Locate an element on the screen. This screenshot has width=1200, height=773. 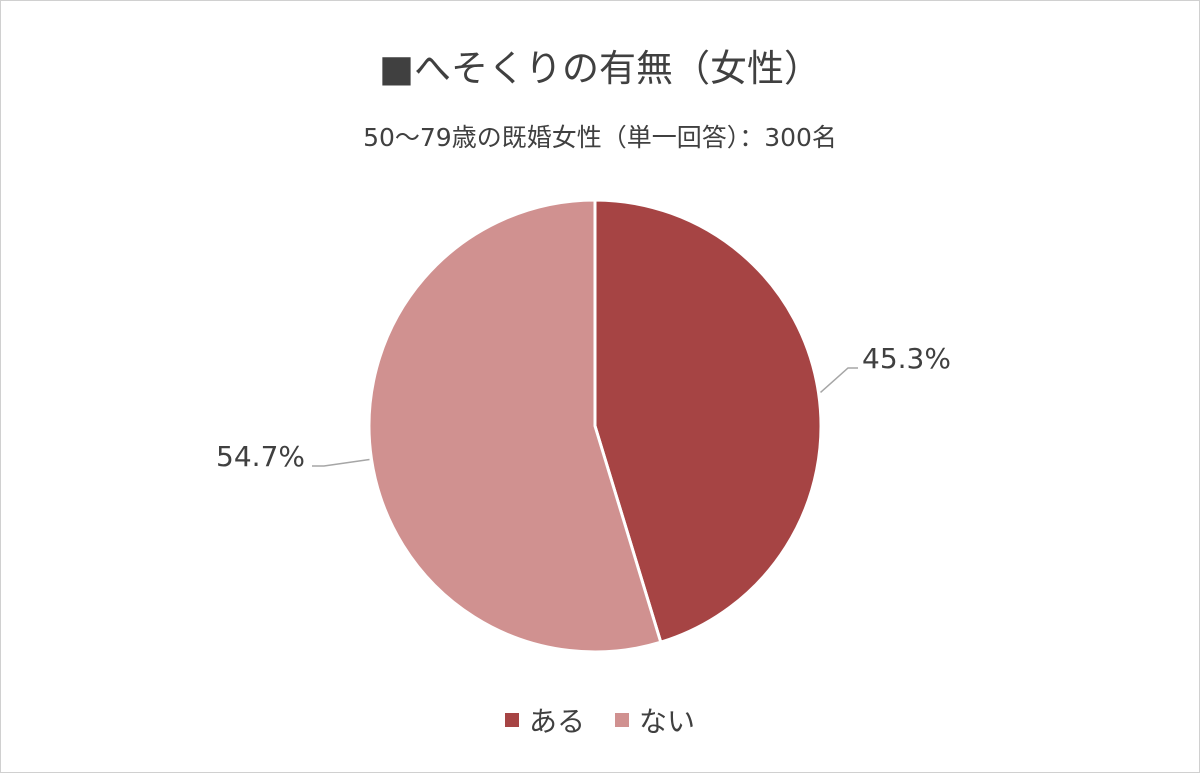
pie-slice-aru is located at coordinates (708, 421).